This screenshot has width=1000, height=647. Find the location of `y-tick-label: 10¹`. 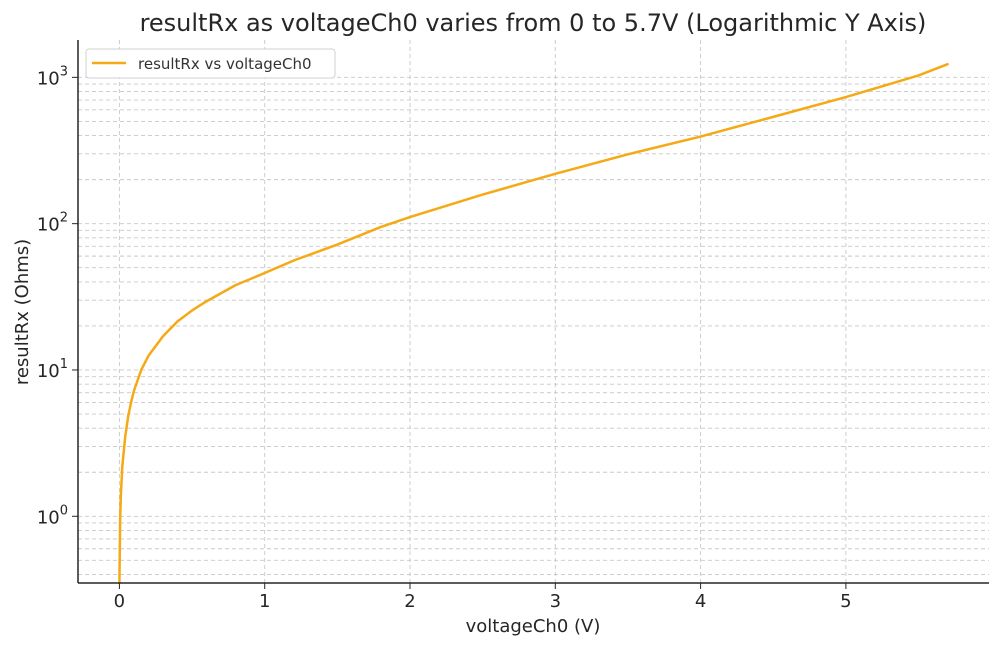

y-tick-label: 10¹ is located at coordinates (52, 369).